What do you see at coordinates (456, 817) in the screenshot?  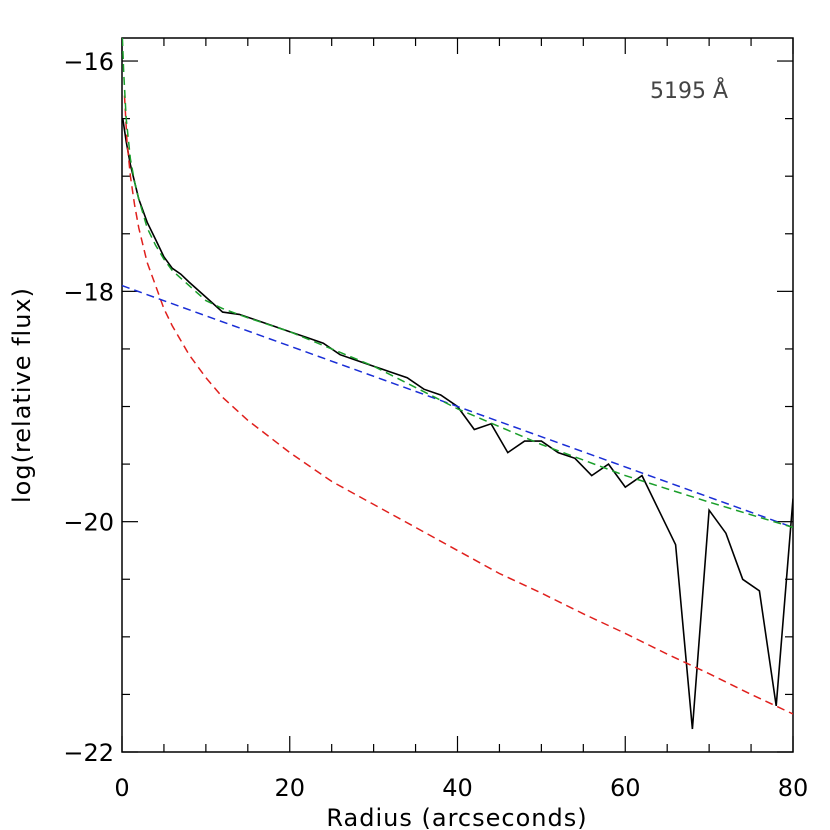 I see `x-axis-title: Radius (arcseconds)` at bounding box center [456, 817].